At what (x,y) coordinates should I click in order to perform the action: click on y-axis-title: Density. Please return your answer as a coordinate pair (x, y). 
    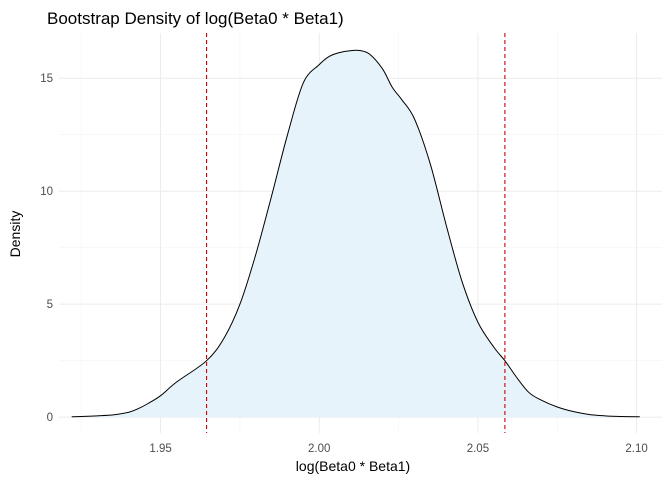
    Looking at the image, I should click on (15, 234).